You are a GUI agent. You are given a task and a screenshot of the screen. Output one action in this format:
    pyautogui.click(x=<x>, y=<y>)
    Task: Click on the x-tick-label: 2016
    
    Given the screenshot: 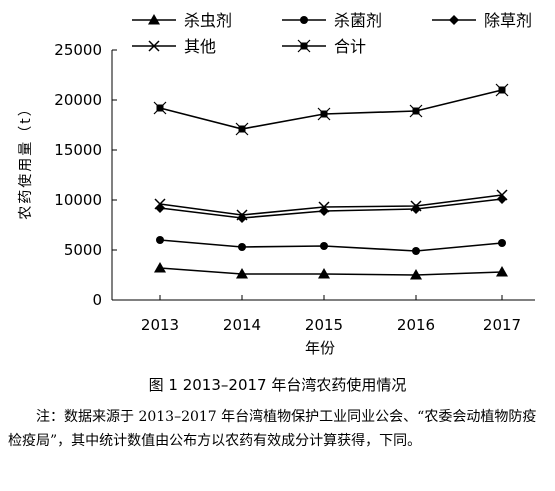 What is the action you would take?
    pyautogui.click(x=416, y=325)
    